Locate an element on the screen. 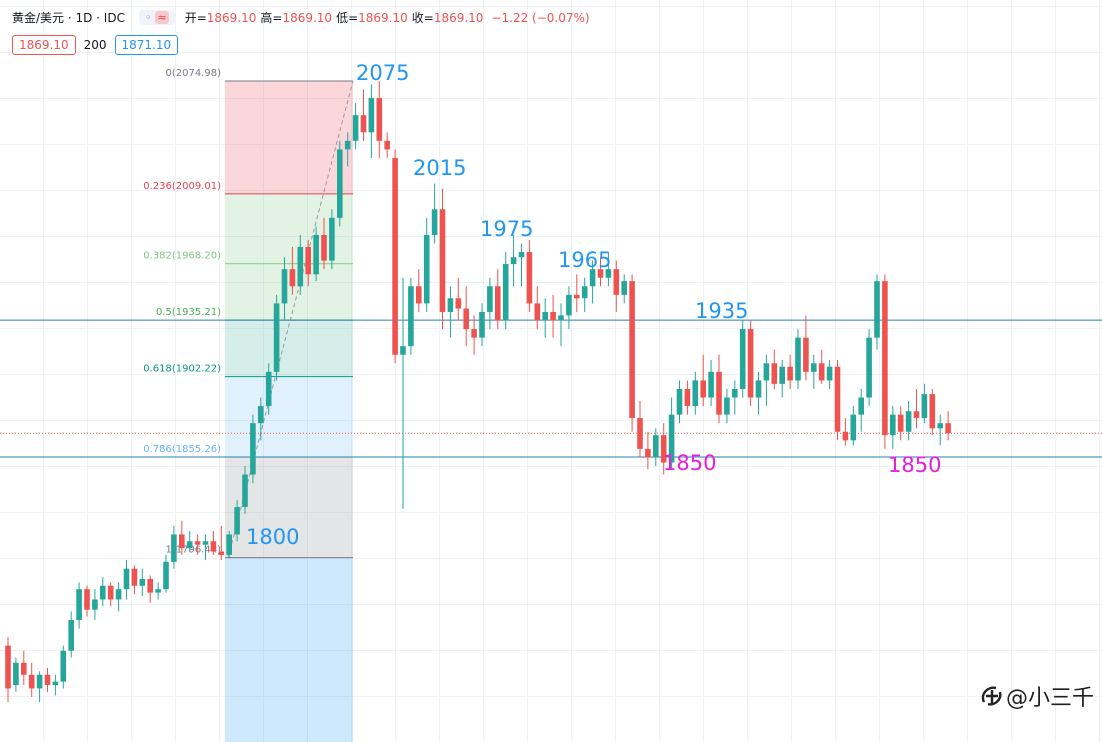 This screenshot has width=1102, height=742. fib-label: 0.618(1902.22) is located at coordinates (182, 369).